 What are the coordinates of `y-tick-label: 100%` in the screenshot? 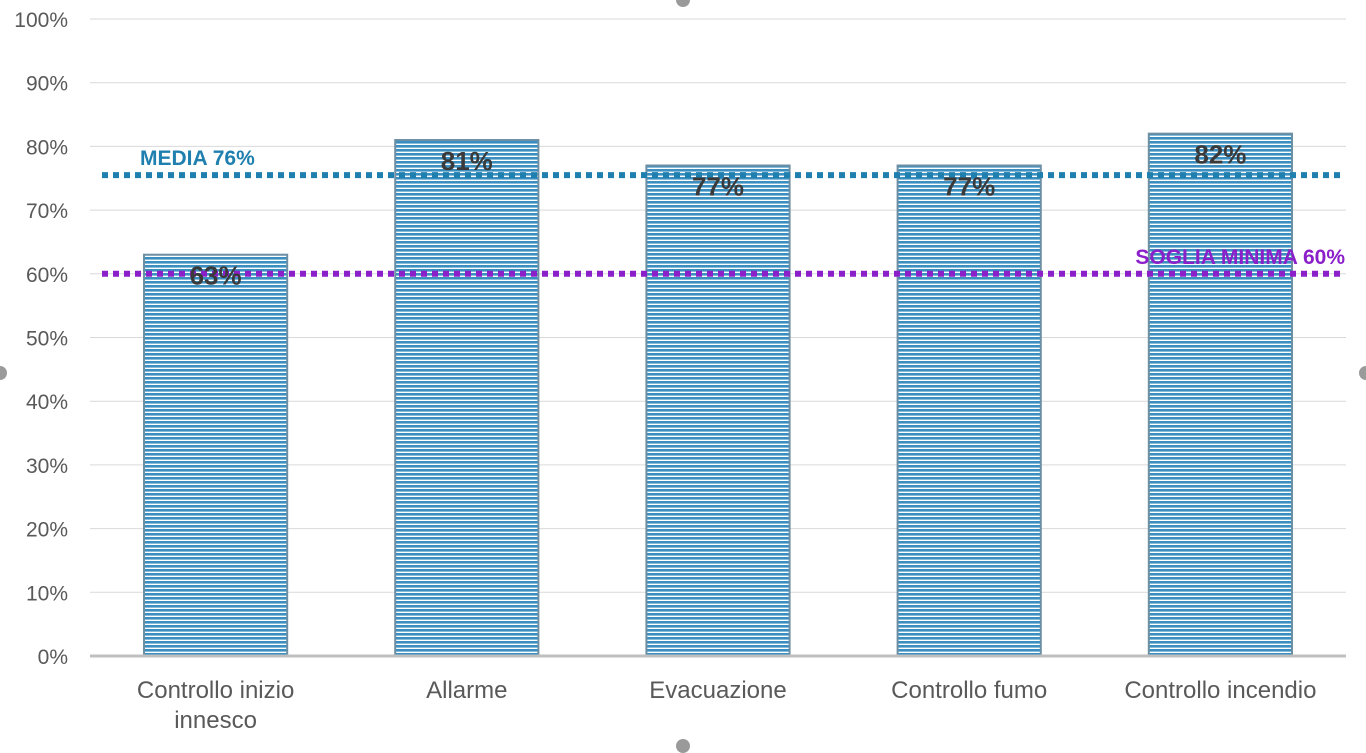 It's located at (41, 20).